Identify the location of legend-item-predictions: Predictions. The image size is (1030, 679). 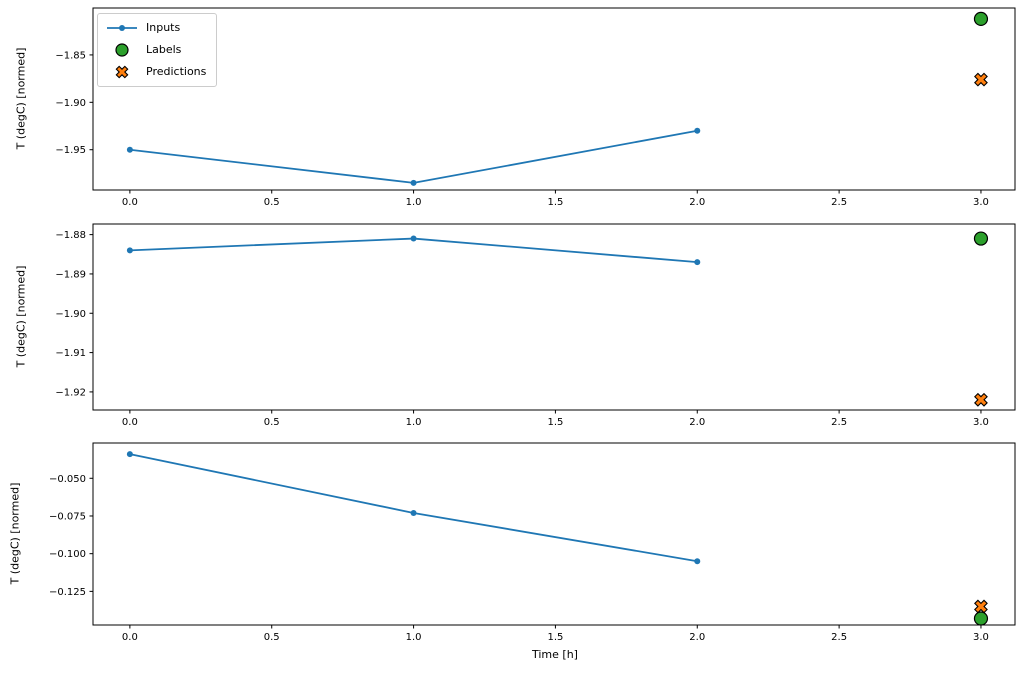
(156, 72).